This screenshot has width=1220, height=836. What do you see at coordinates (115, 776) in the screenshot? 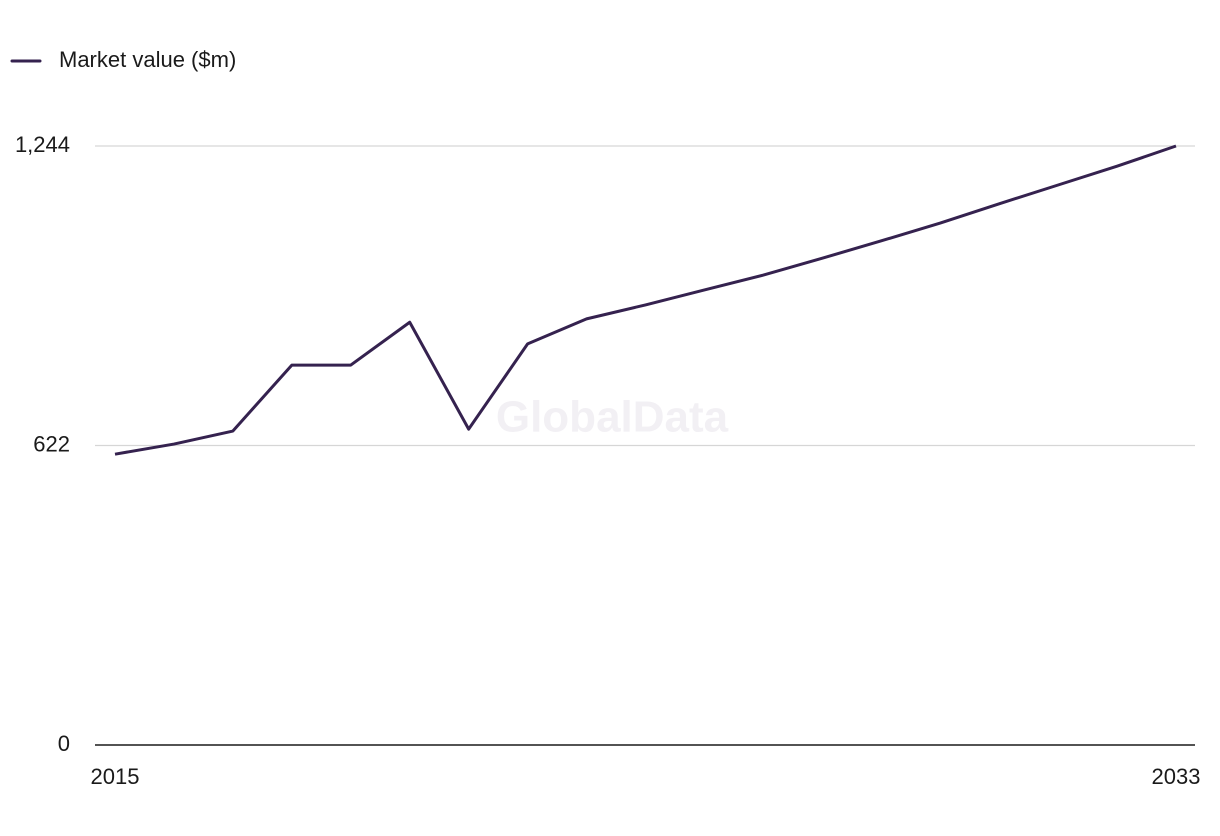
I see `x-tick-label: 2015` at bounding box center [115, 776].